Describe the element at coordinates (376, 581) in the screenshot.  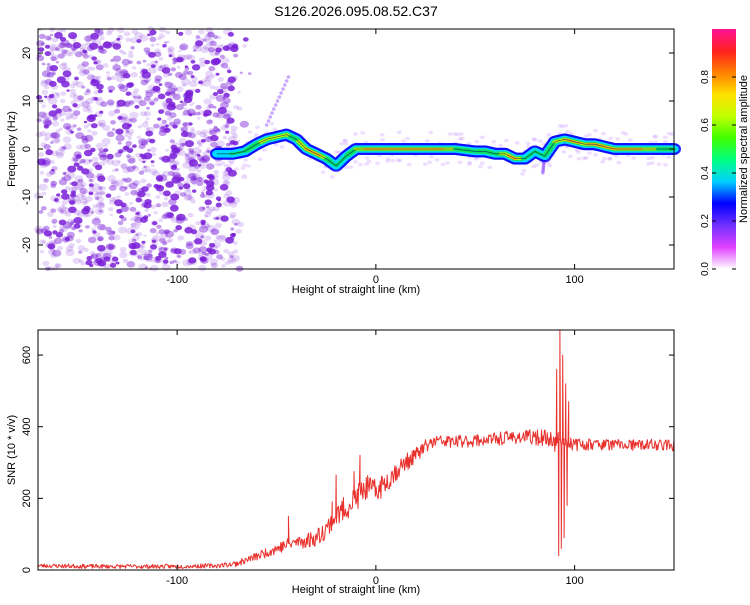
I see `snr-xtick-label: 0` at that location.